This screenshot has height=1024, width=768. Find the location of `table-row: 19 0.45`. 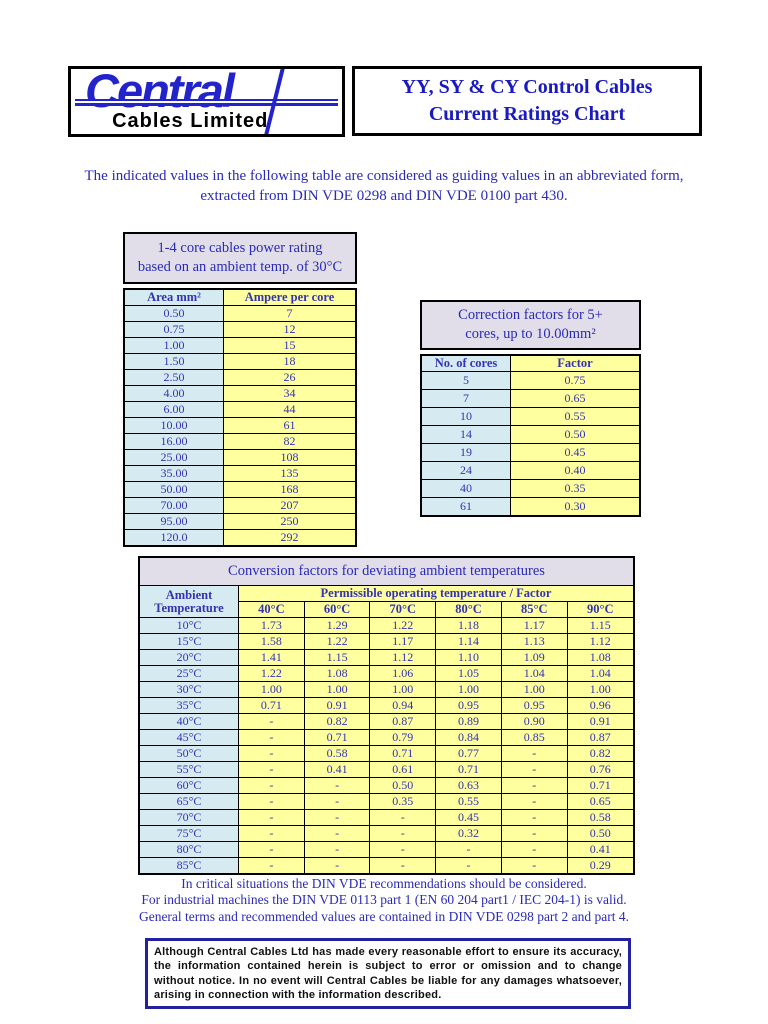

table-row: 19 0.45 is located at coordinates (530, 452).